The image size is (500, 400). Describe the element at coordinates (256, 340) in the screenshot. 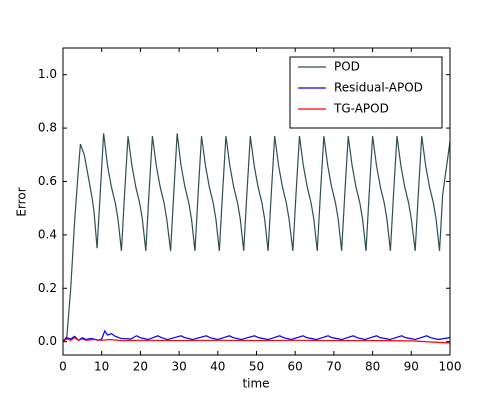

I see `line-series` at that location.